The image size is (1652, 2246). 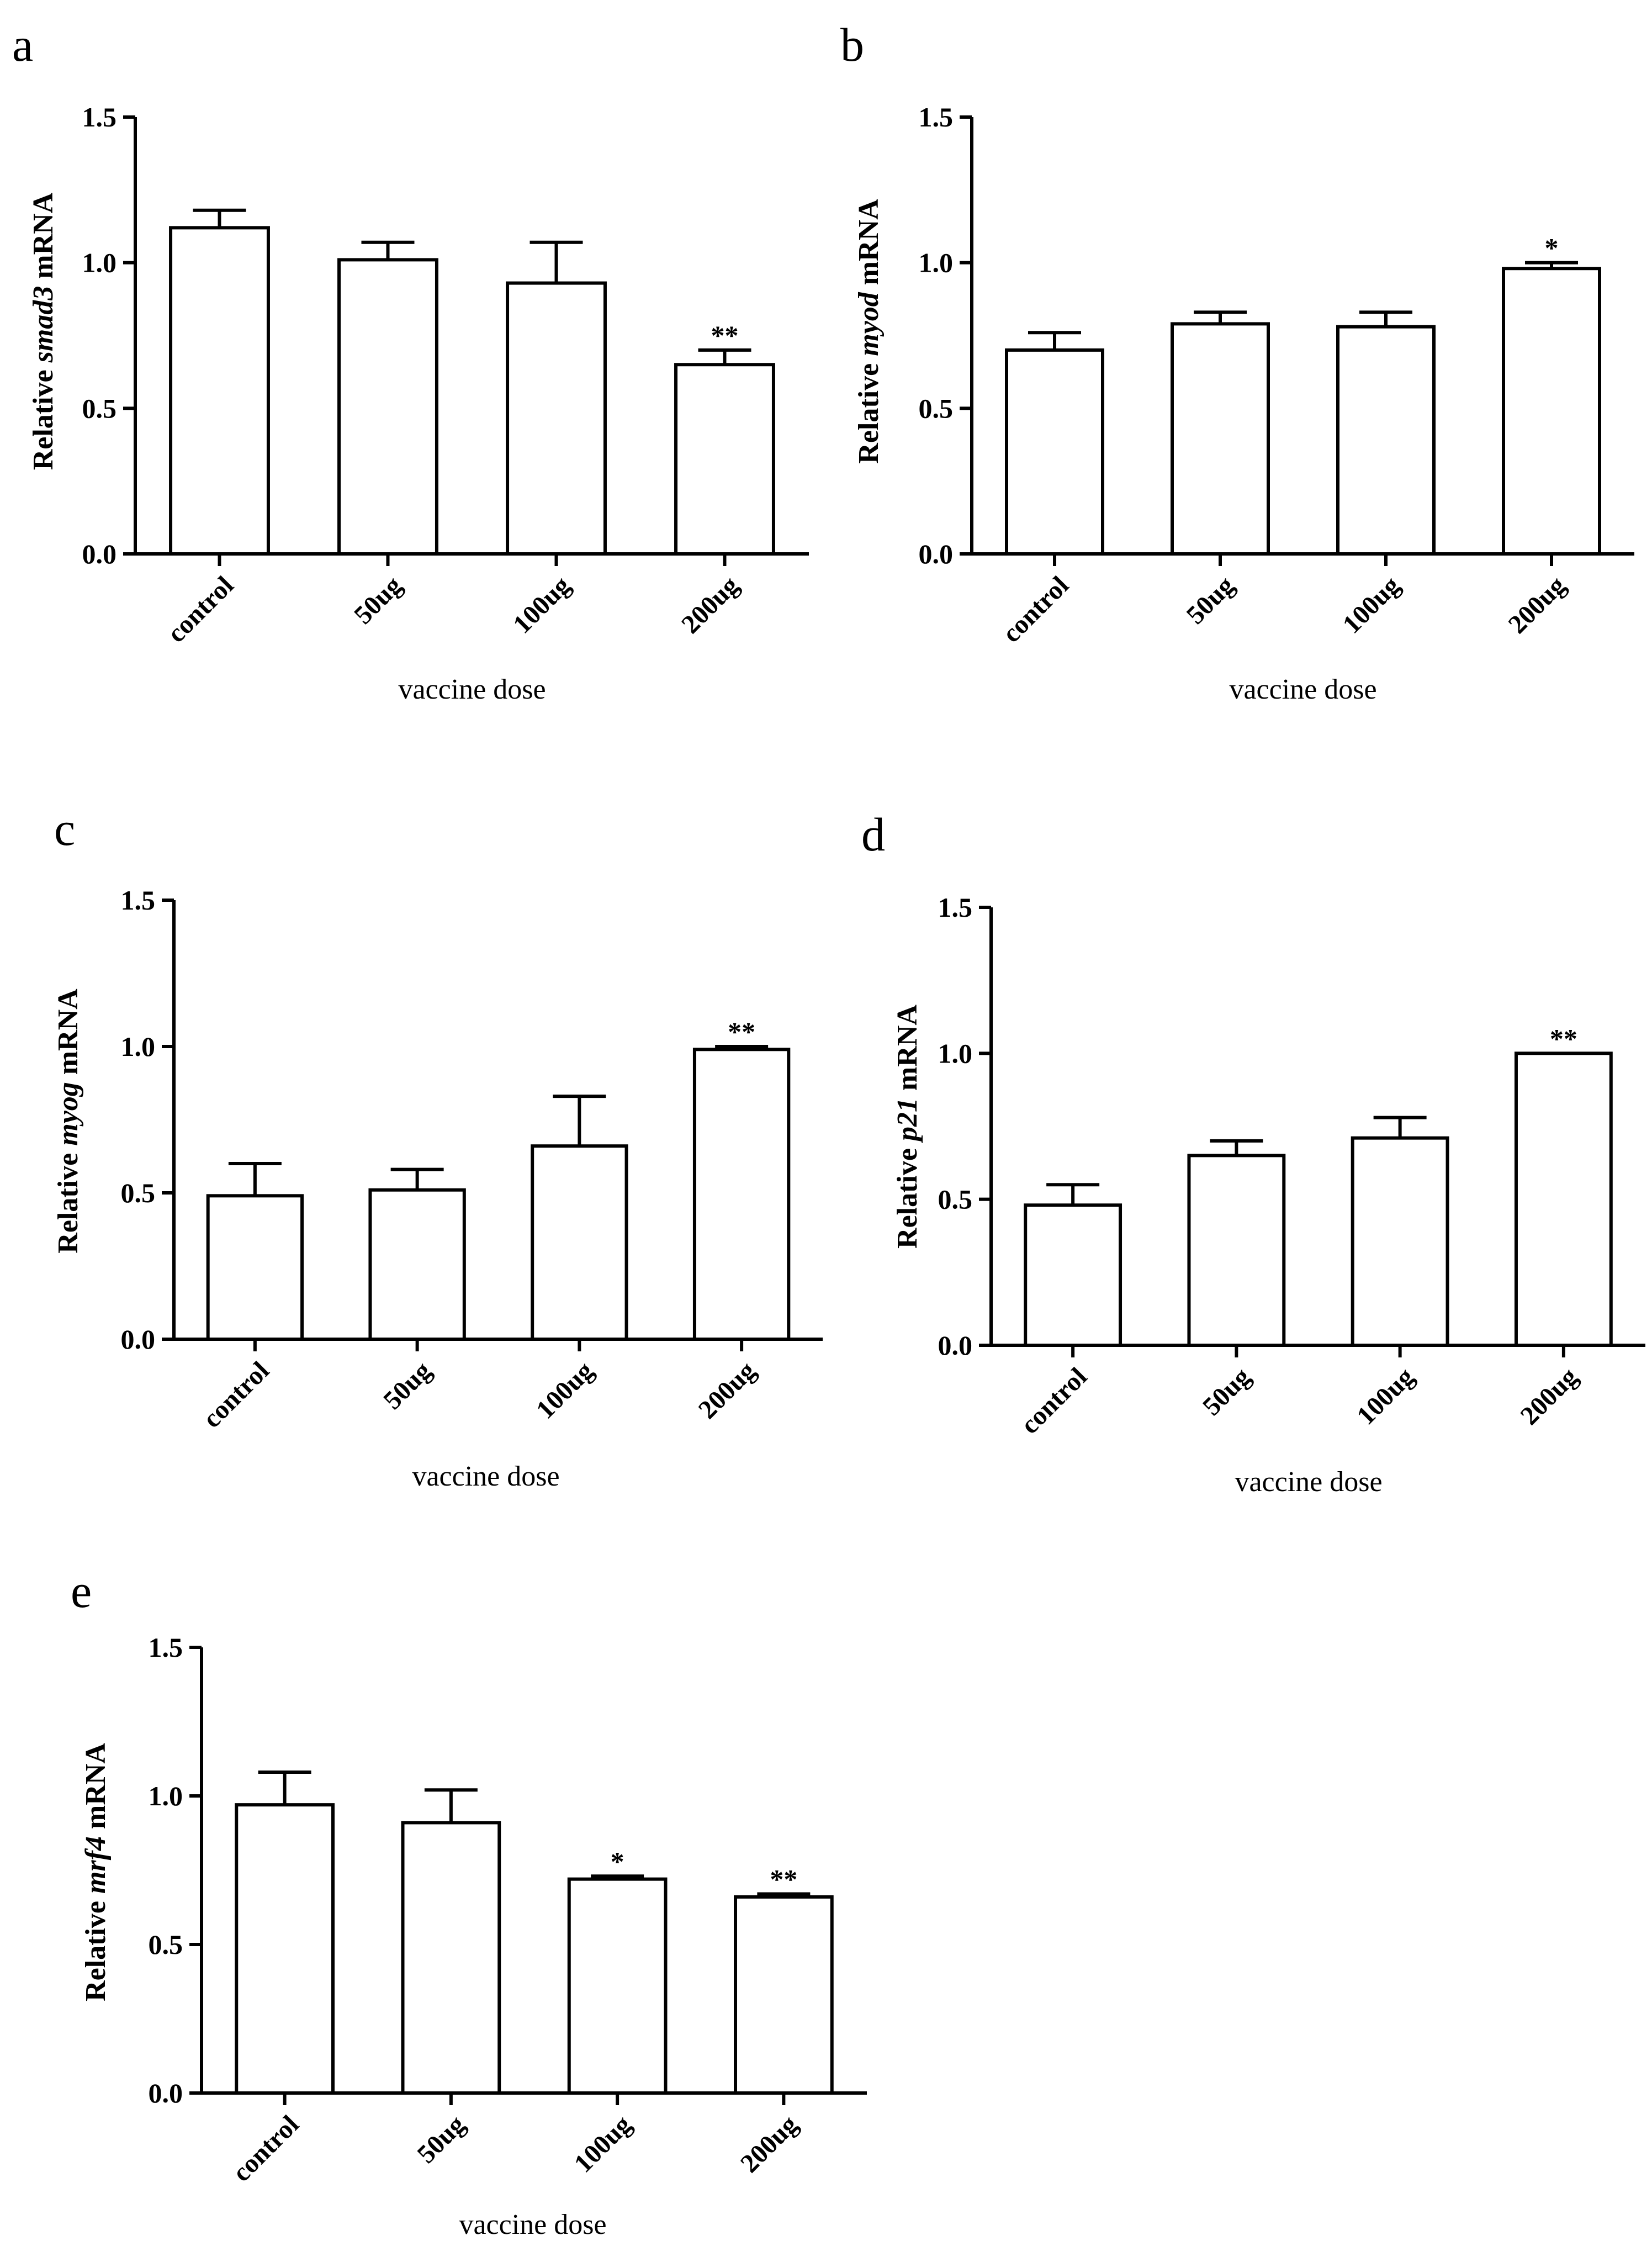 What do you see at coordinates (64, 828) in the screenshot?
I see `panel-letter: c` at bounding box center [64, 828].